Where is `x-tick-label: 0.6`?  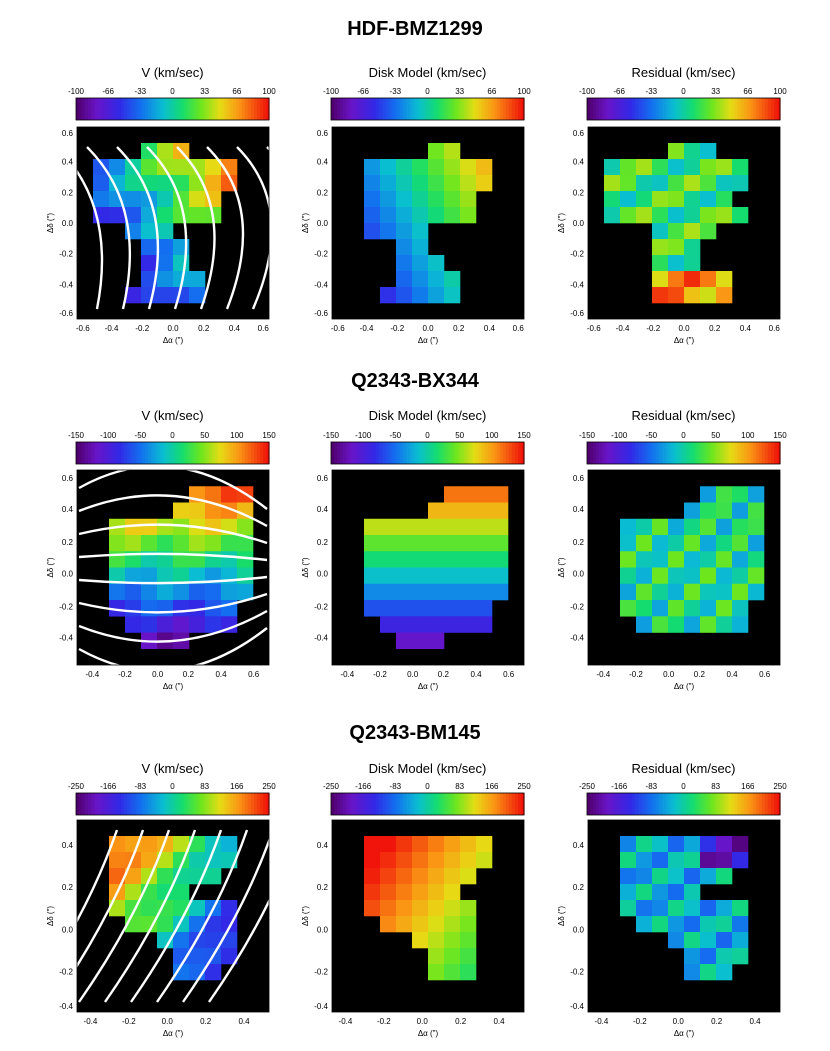 x-tick-label: 0.6 is located at coordinates (775, 328).